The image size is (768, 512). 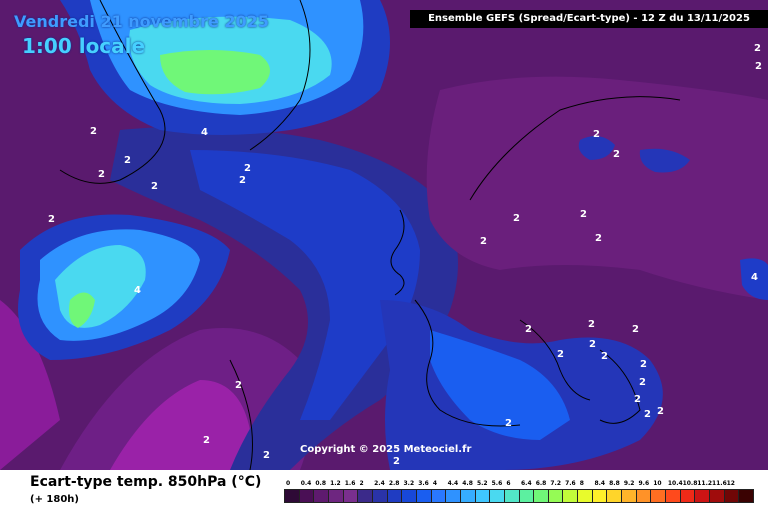 I want to click on atlantic-green, so click(x=82, y=310).